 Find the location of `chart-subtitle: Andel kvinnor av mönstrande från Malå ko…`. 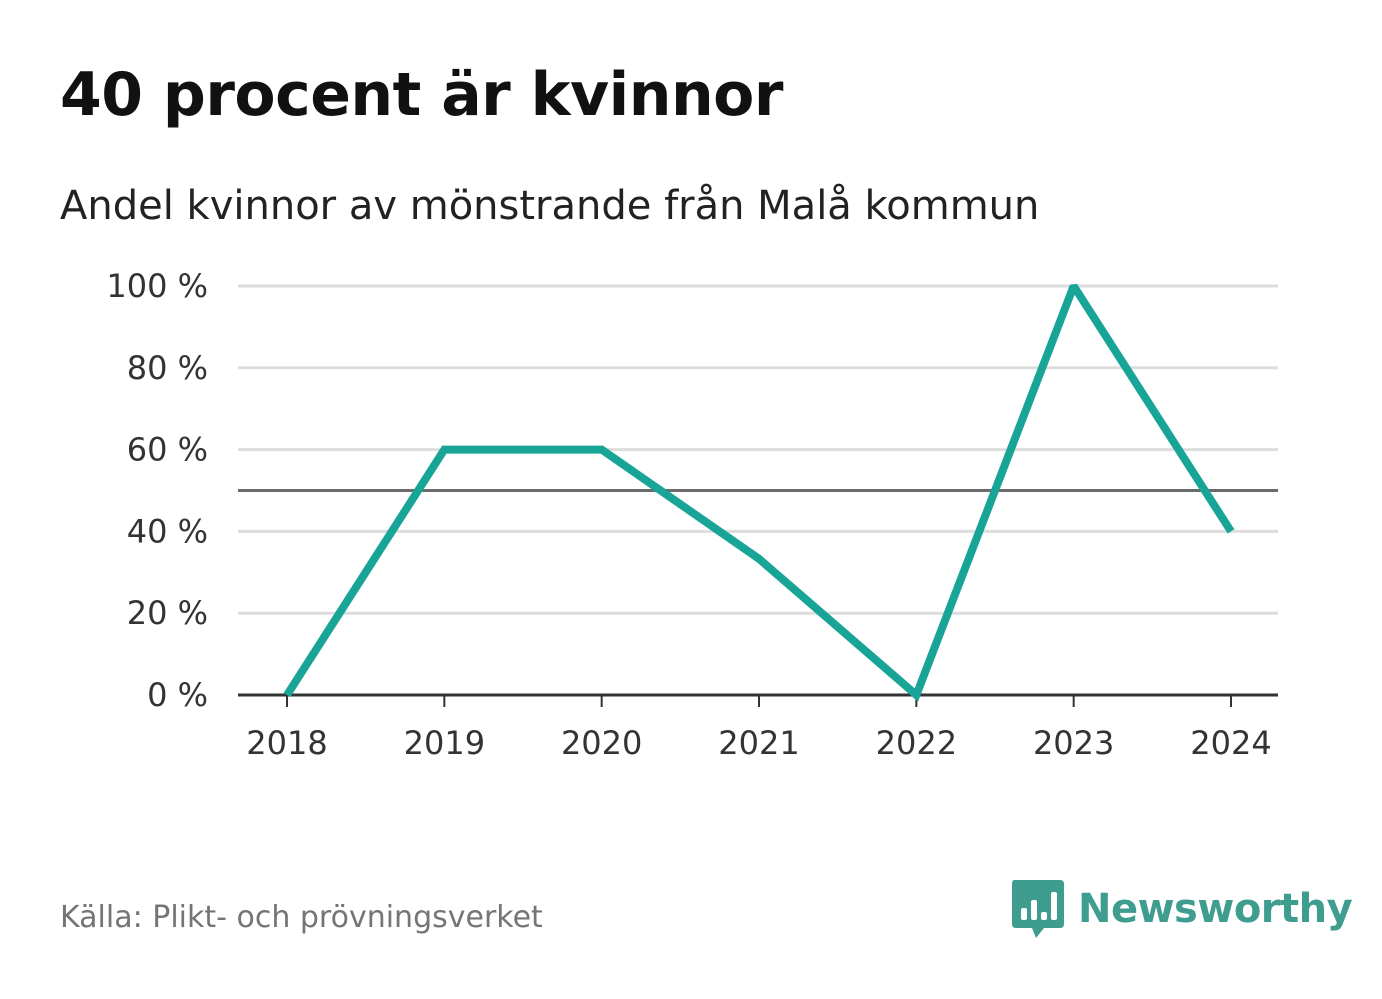

chart-subtitle: Andel kvinnor av mönstrande från Malå ko… is located at coordinates (550, 206).